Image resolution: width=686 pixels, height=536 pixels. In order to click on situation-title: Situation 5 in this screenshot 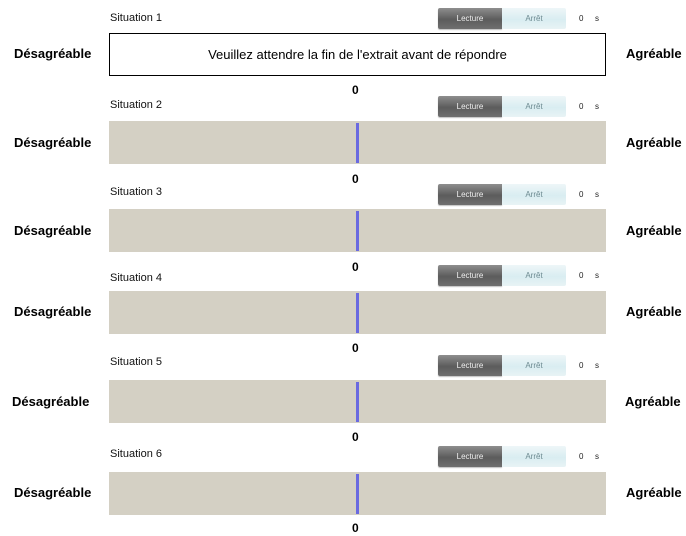, I will do `click(136, 362)`.